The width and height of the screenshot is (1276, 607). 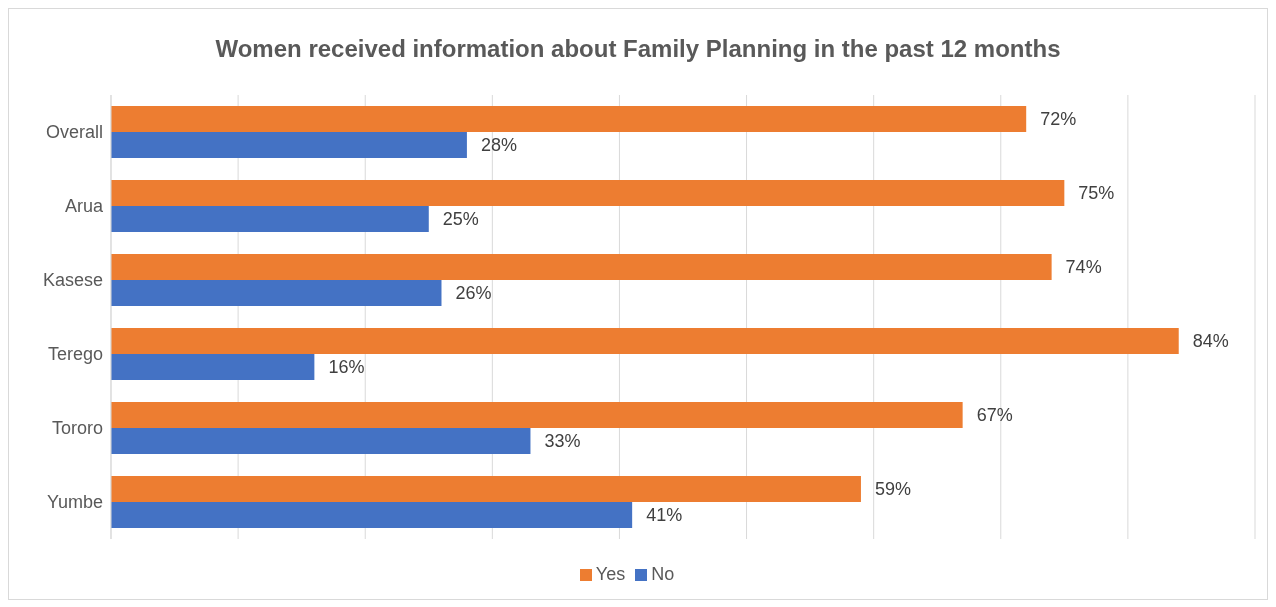 I want to click on data-label: 75%, so click(x=1096, y=193).